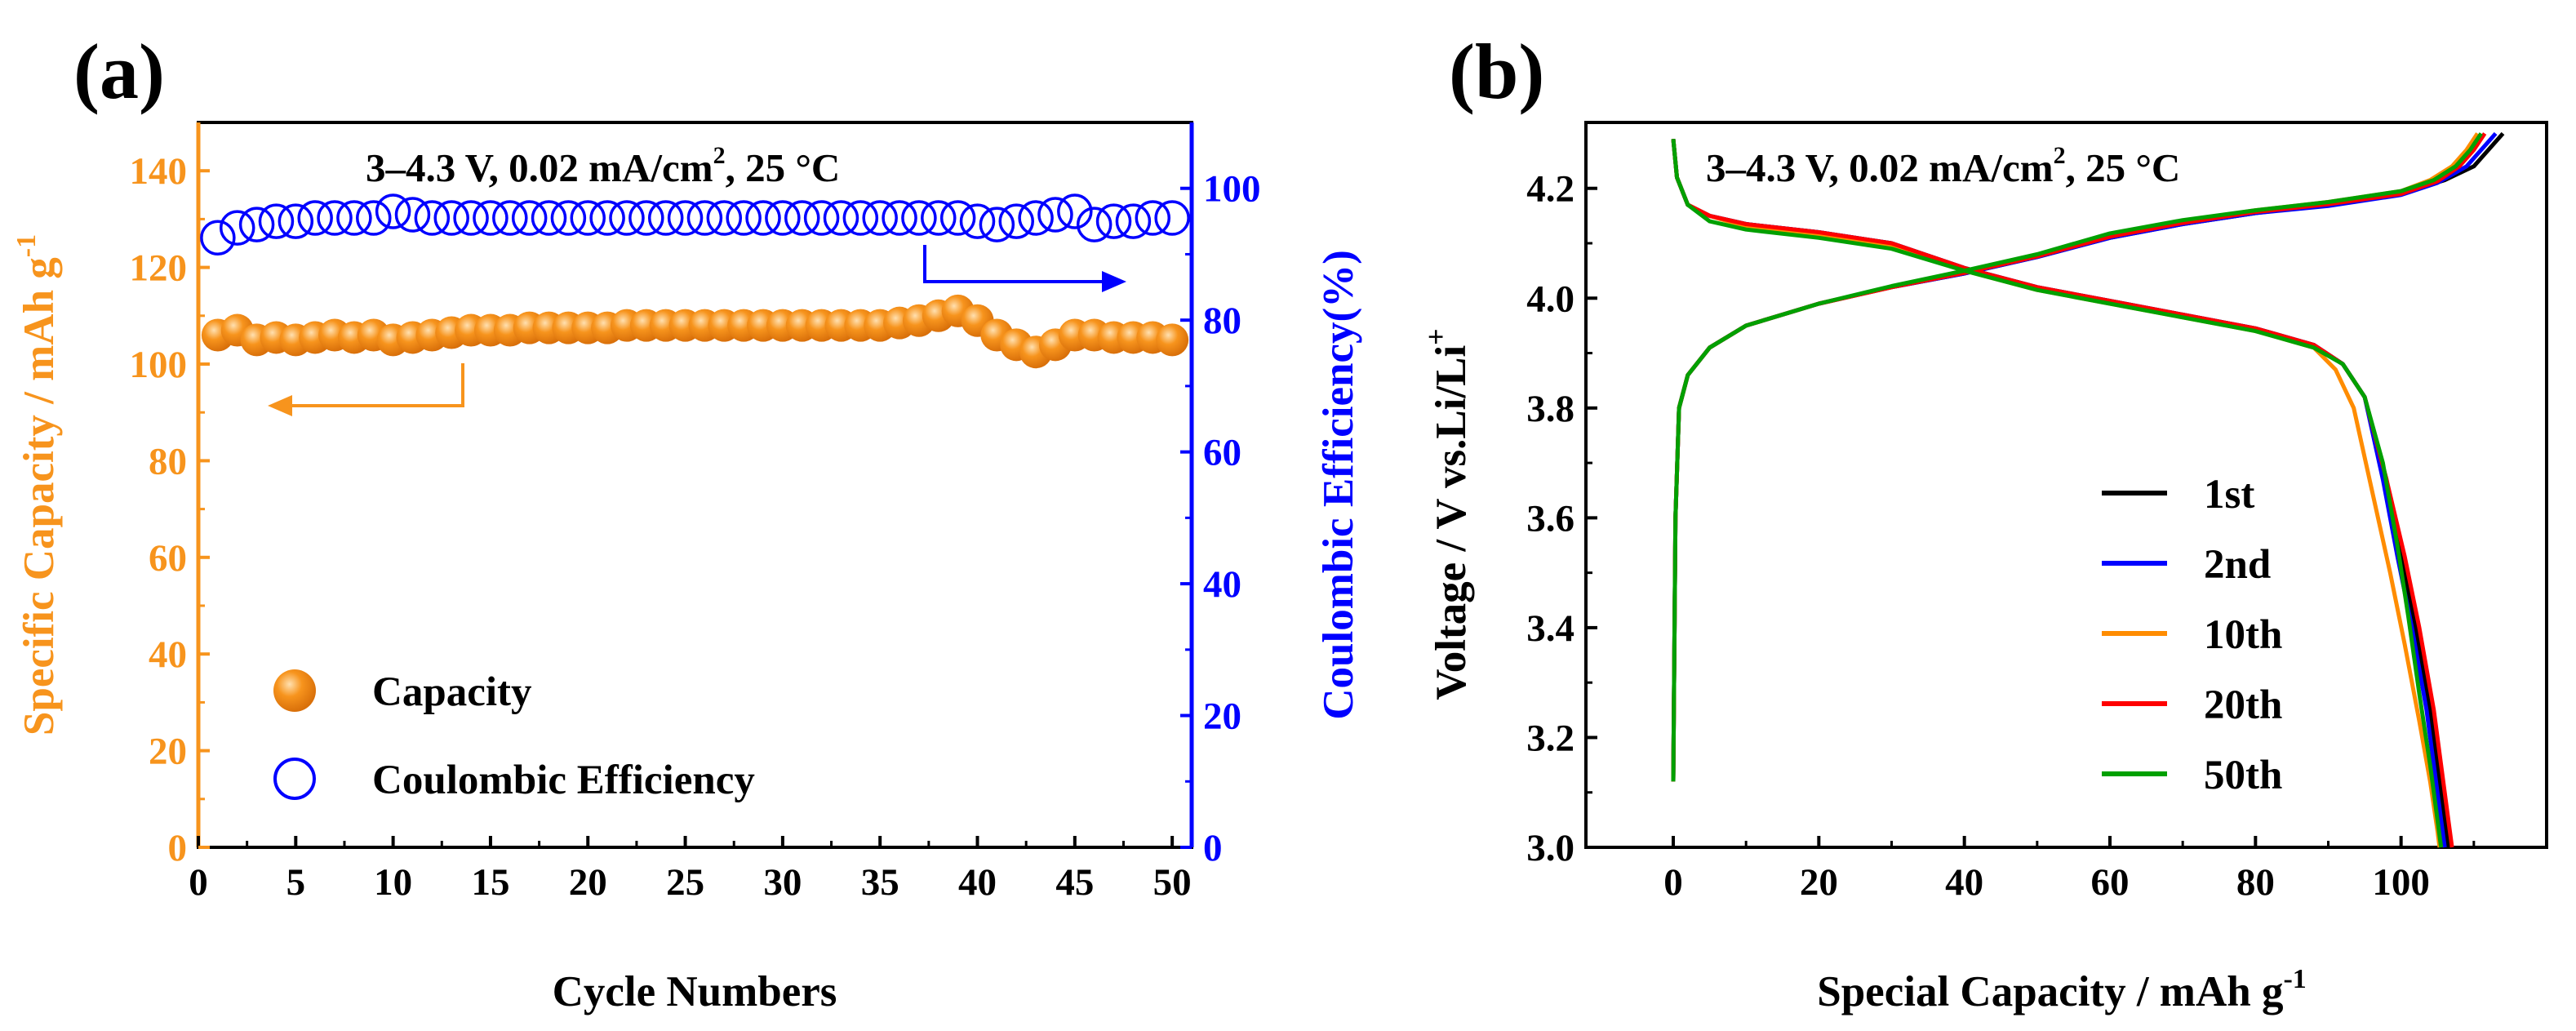 The height and width of the screenshot is (1031, 2576). Describe the element at coordinates (2401, 883) in the screenshot. I see `x-tick-label: 100` at that location.